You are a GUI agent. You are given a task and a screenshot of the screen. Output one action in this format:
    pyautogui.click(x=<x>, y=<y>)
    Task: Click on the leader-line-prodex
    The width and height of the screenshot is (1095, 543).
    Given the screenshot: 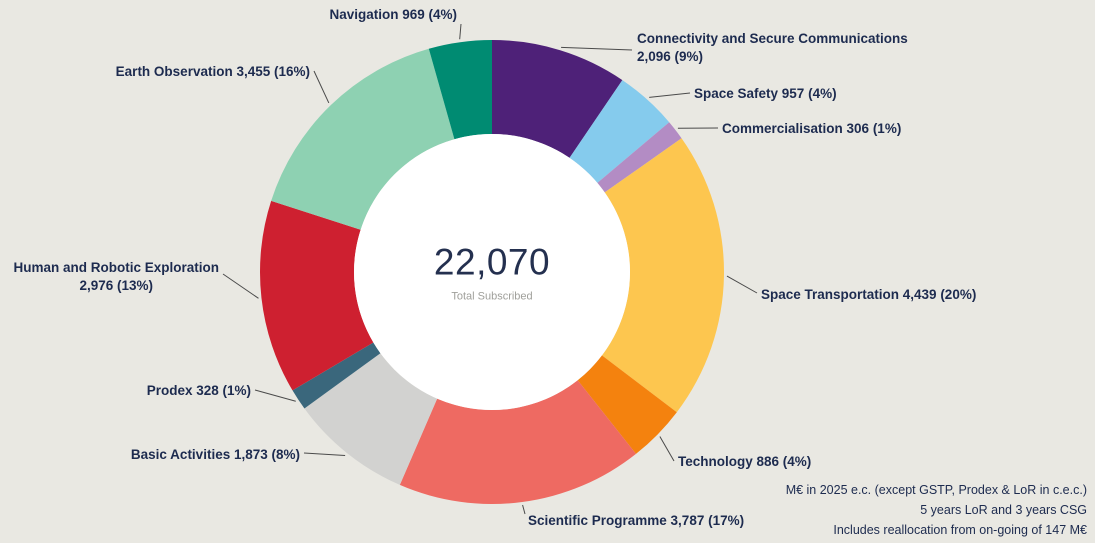 What is the action you would take?
    pyautogui.click(x=275, y=395)
    